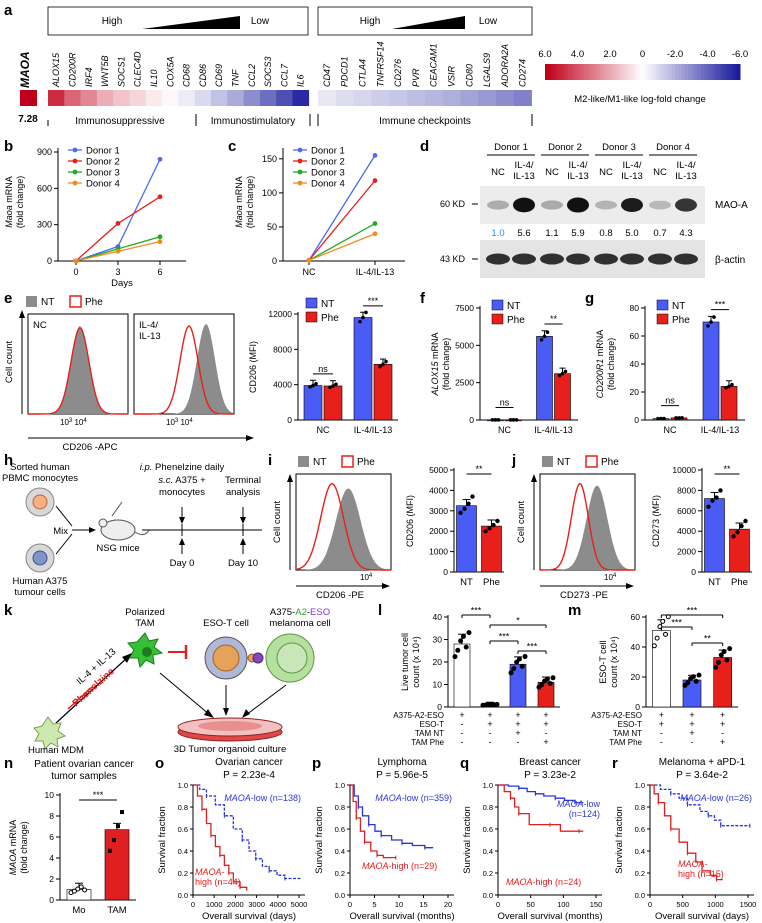 The width and height of the screenshot is (762, 923). I want to click on x-label: Phe, so click(739, 582).